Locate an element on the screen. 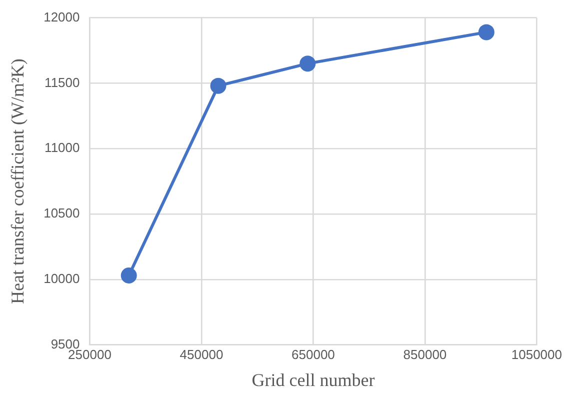 The width and height of the screenshot is (565, 400). x-tick-label: 1050000 is located at coordinates (536, 354).